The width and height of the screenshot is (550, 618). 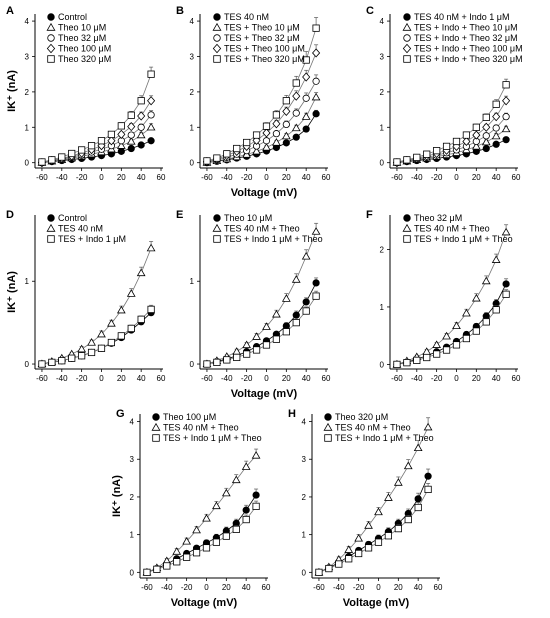 What do you see at coordinates (84, 59) in the screenshot?
I see `legend-label: Theo 320 μM` at bounding box center [84, 59].